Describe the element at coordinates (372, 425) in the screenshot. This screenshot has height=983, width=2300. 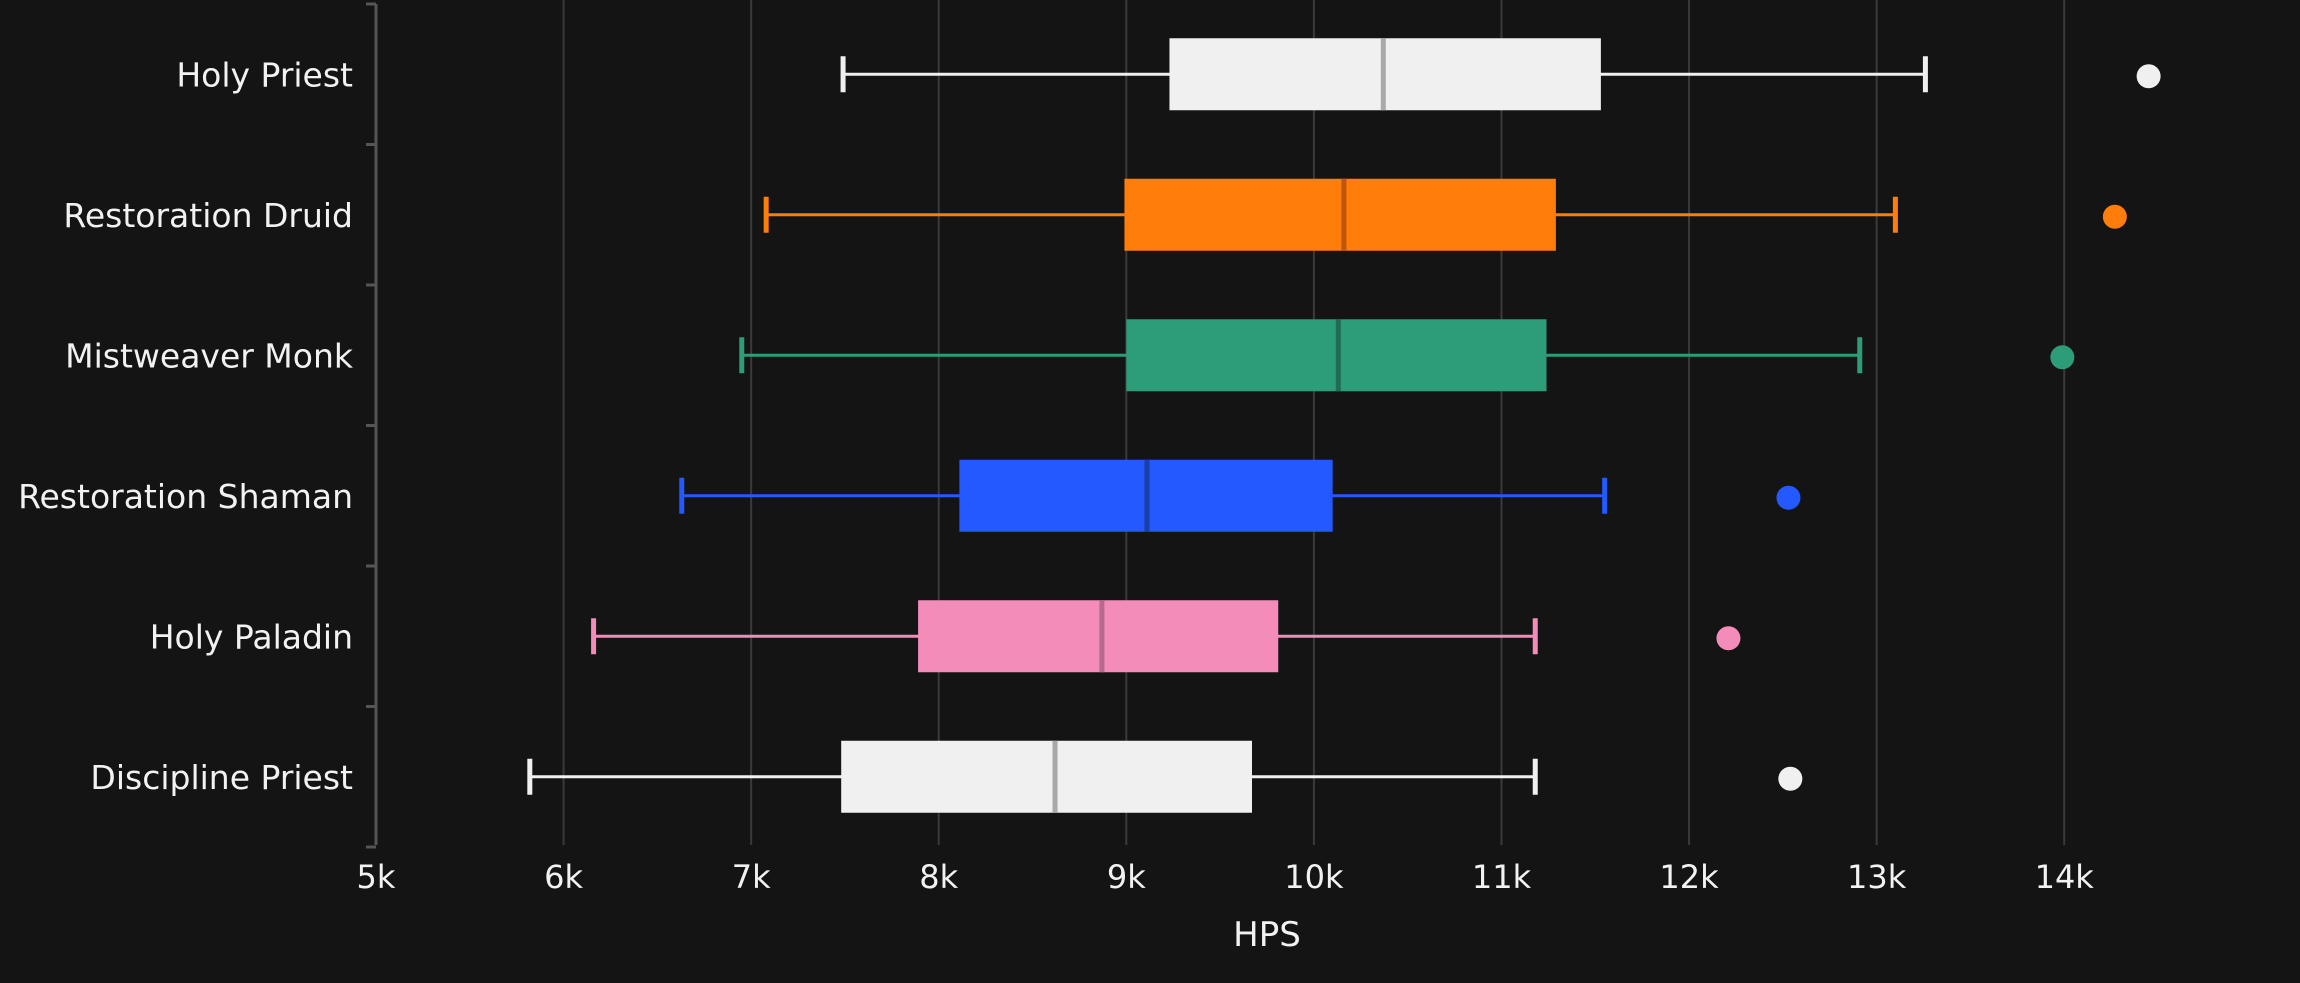
I see `axes` at that location.